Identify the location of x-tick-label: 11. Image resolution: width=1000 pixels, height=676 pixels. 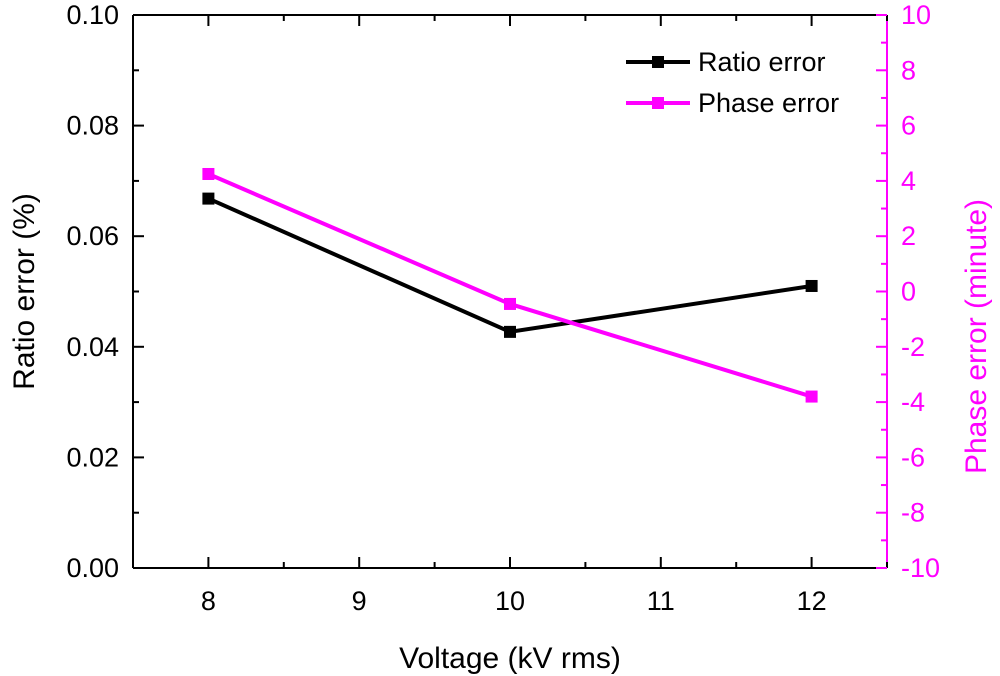
(661, 601).